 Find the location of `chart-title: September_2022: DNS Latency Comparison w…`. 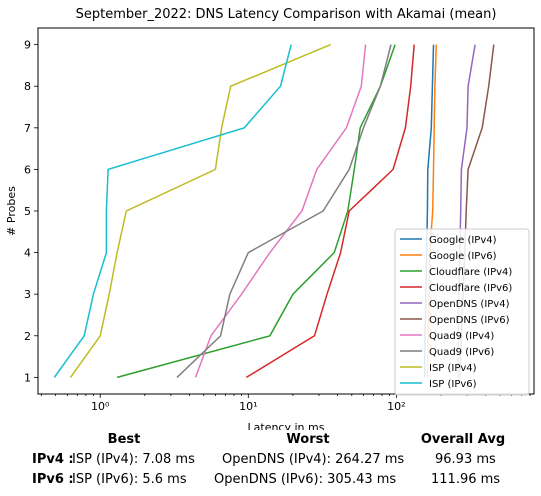

chart-title: September_2022: DNS Latency Comparison w… is located at coordinates (286, 14).